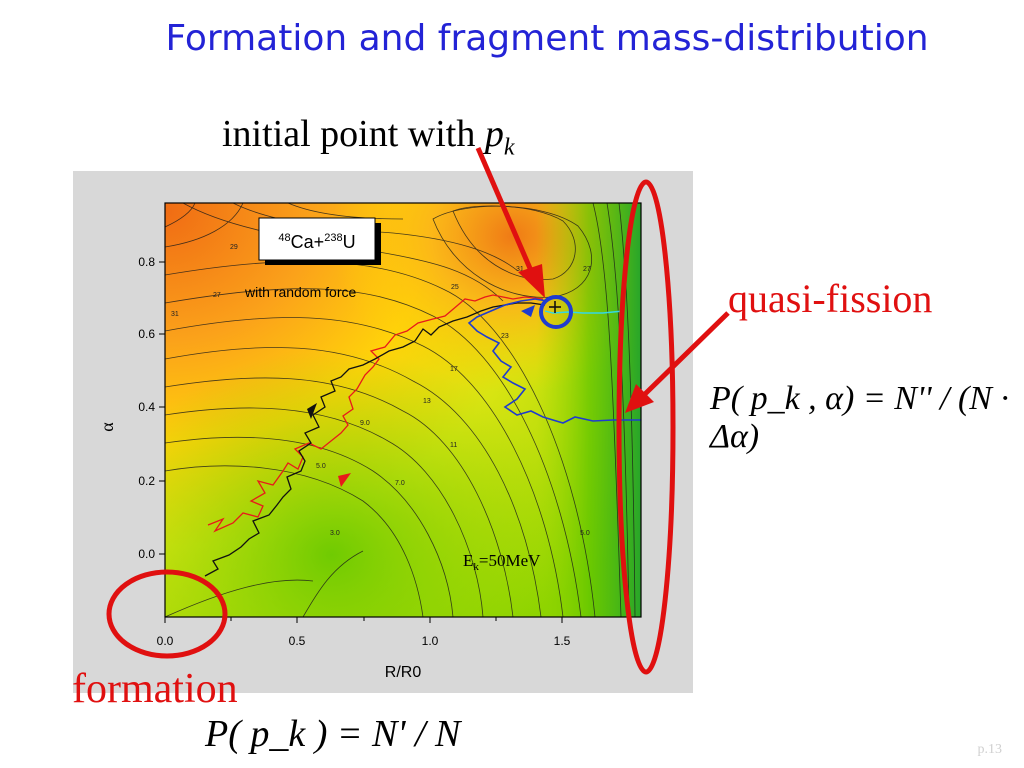  I want to click on energy-label: Ek=50MeV, so click(502, 562).